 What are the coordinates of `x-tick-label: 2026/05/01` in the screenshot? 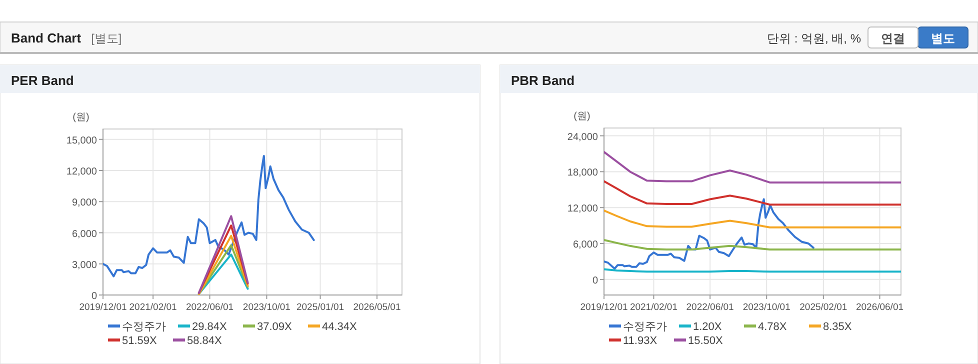 It's located at (377, 307).